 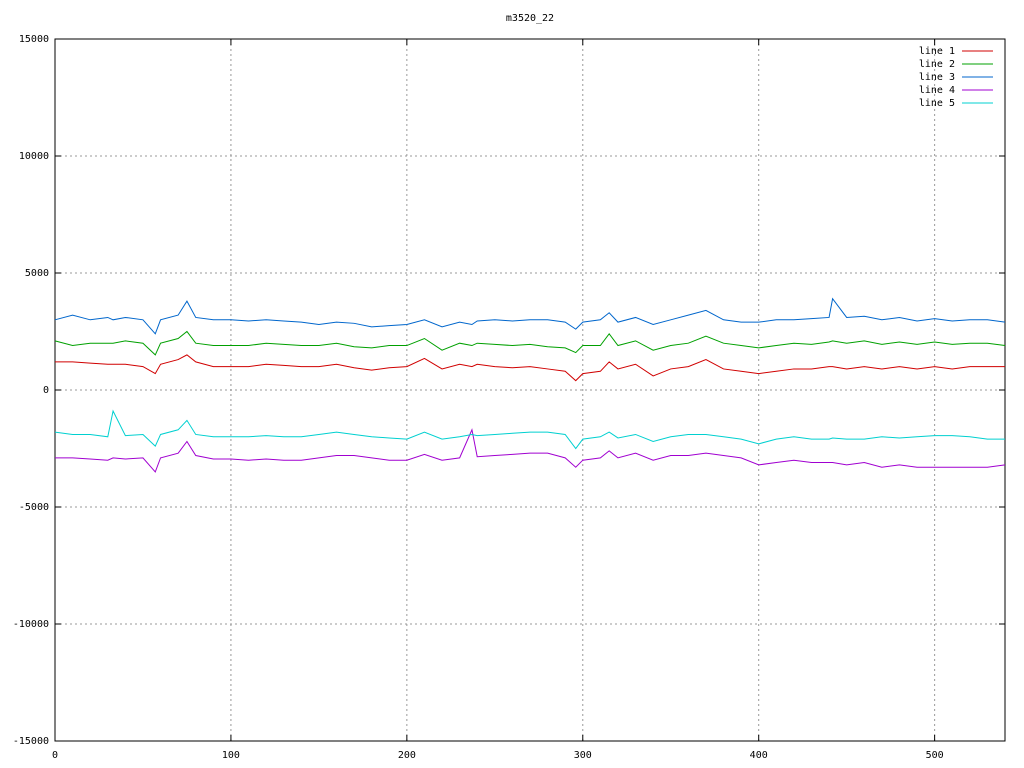 What do you see at coordinates (935, 755) in the screenshot?
I see `x-tick-label: 500` at bounding box center [935, 755].